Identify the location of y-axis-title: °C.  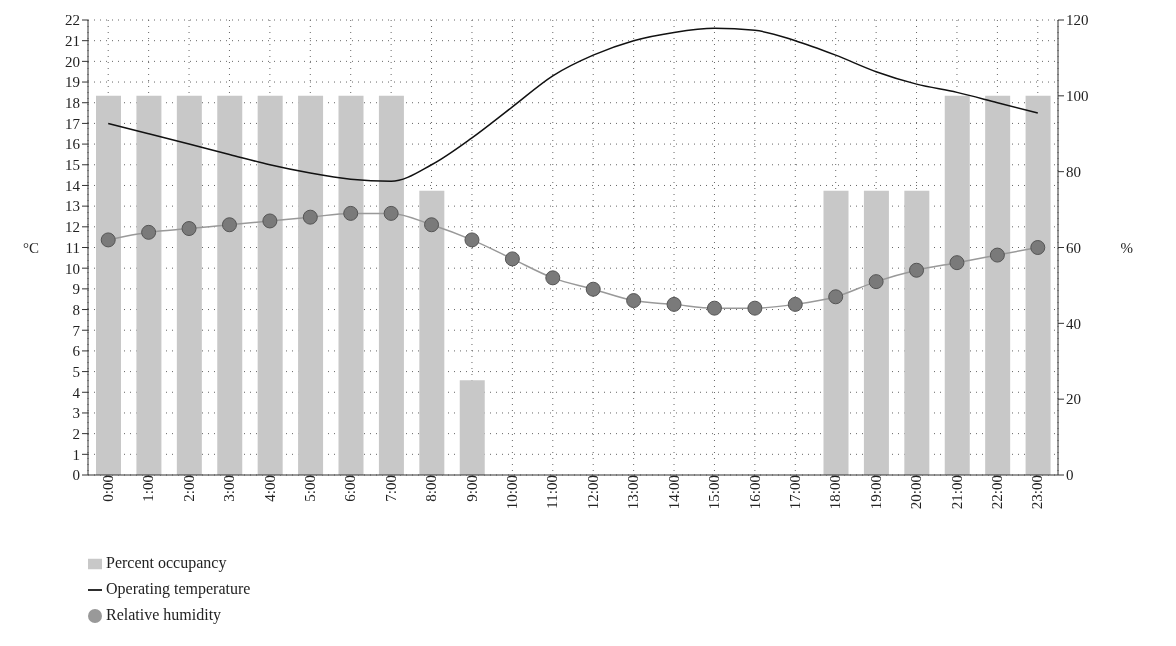
(31, 247).